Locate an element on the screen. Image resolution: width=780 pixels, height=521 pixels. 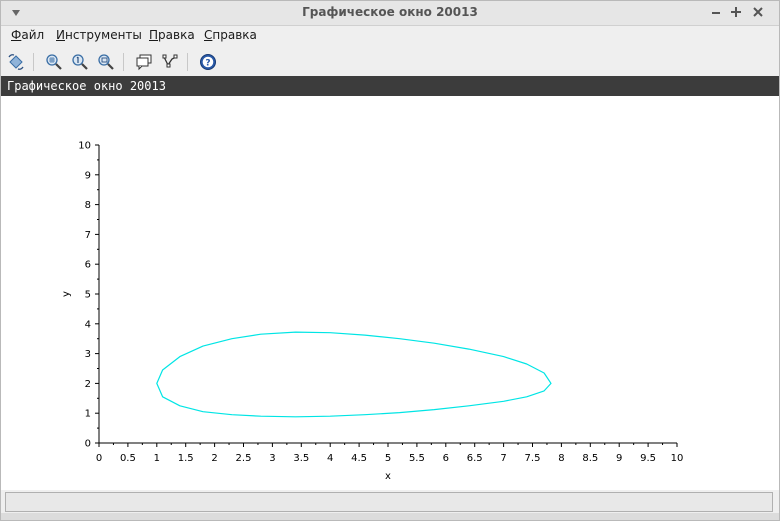
x-tick-label: 1 is located at coordinates (157, 458).